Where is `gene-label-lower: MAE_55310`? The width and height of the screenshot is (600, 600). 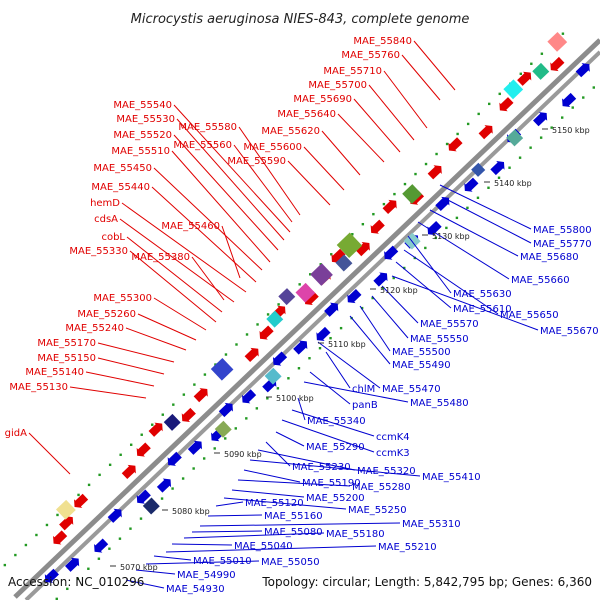
gene-label-lower: MAE_55310 is located at coordinates (431, 524).